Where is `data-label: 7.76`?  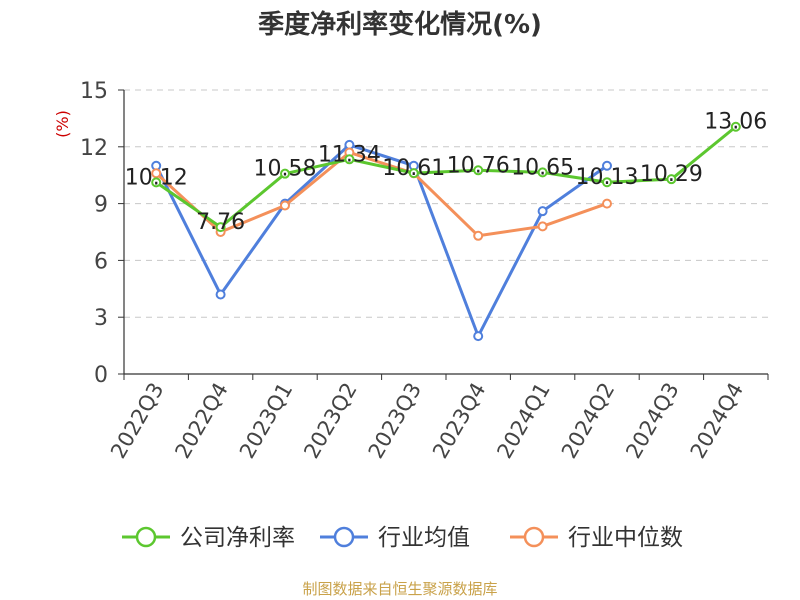 data-label: 7.76 is located at coordinates (220, 222).